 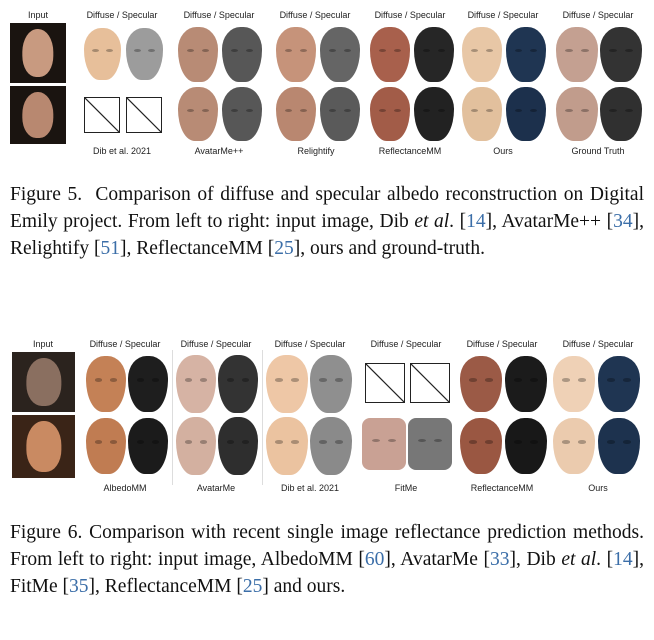 I want to click on citation-link: 60, so click(x=374, y=559).